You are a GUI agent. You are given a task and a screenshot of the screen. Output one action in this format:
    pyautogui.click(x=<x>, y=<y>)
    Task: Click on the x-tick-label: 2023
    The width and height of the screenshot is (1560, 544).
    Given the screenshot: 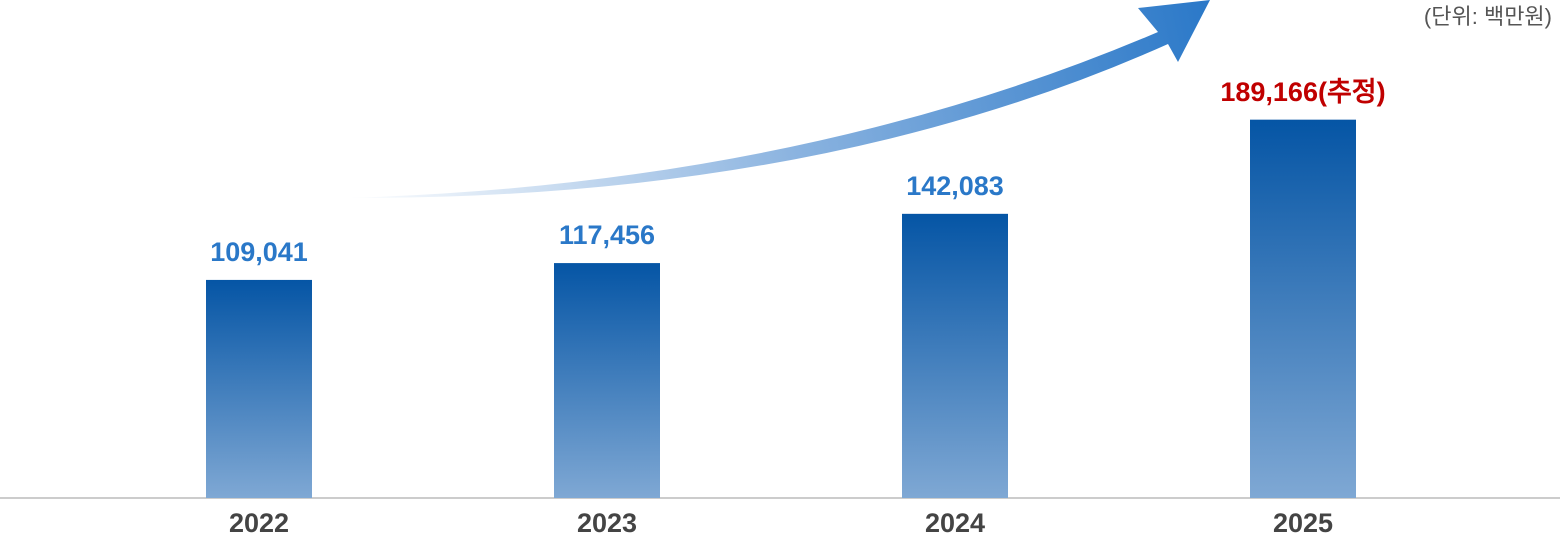 What is the action you would take?
    pyautogui.click(x=607, y=523)
    